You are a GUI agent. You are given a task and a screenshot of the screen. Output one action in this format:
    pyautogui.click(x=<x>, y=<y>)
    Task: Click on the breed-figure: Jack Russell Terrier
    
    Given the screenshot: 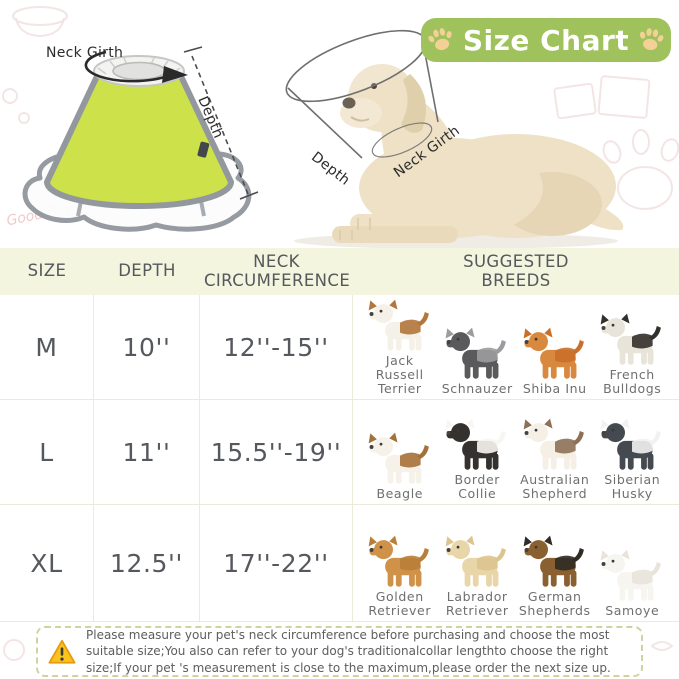 What is the action you would take?
    pyautogui.click(x=400, y=347)
    